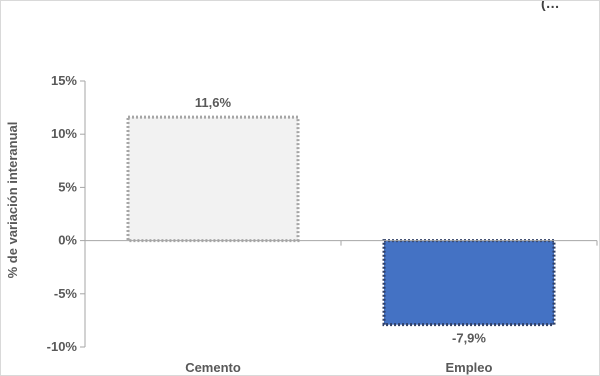  What do you see at coordinates (213, 102) in the screenshot?
I see `data-label: 11,6%` at bounding box center [213, 102].